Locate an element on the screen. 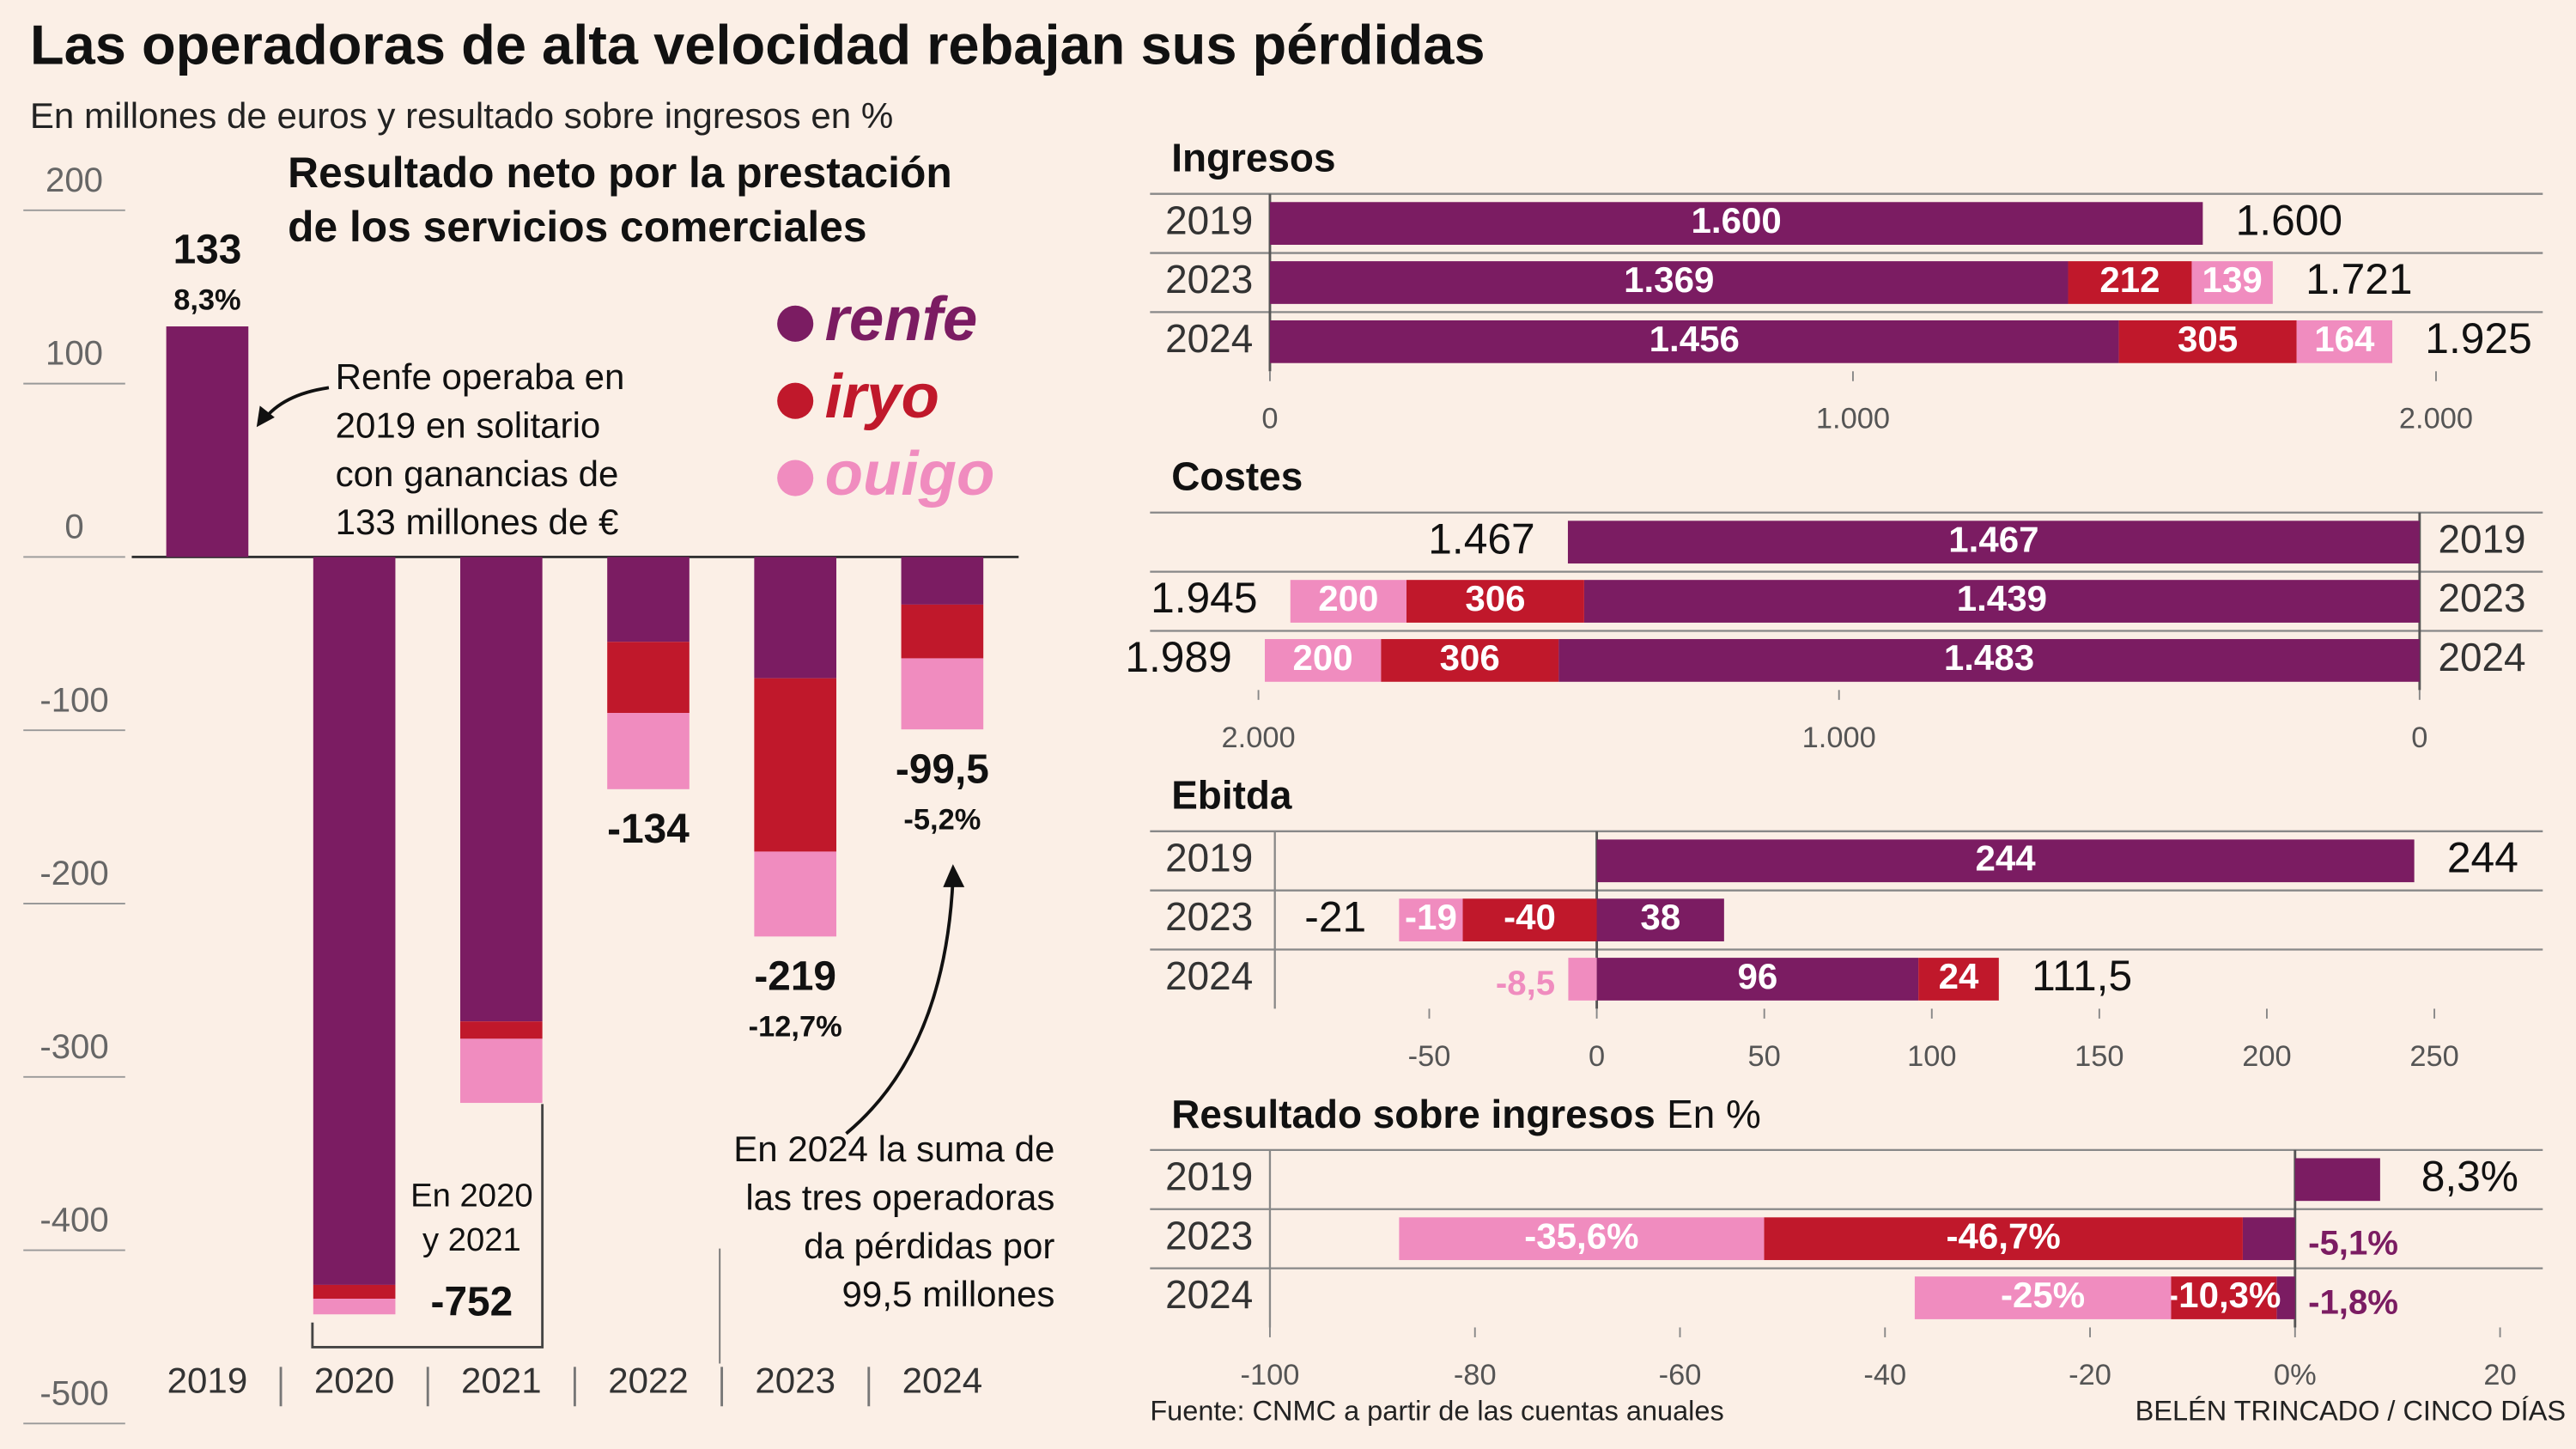 The image size is (2576, 1449). annotation: 133 millones de € is located at coordinates (477, 522).